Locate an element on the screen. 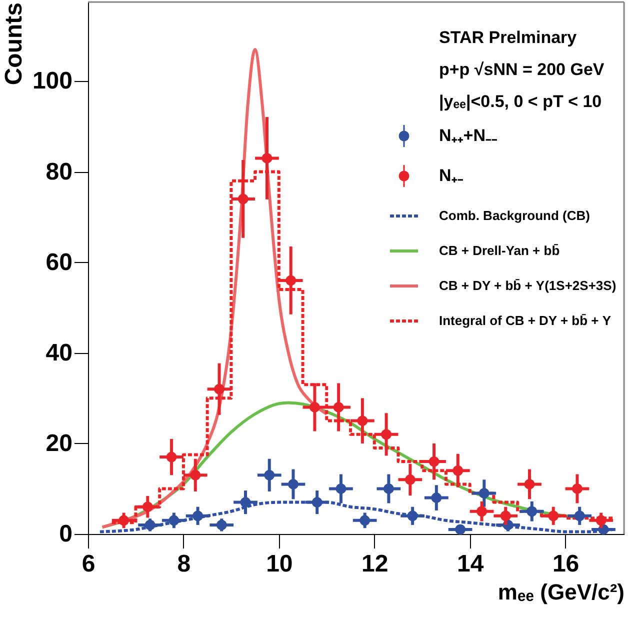 The image size is (630, 619). legend-label: N₊₊+N₋₋ is located at coordinates (468, 135).